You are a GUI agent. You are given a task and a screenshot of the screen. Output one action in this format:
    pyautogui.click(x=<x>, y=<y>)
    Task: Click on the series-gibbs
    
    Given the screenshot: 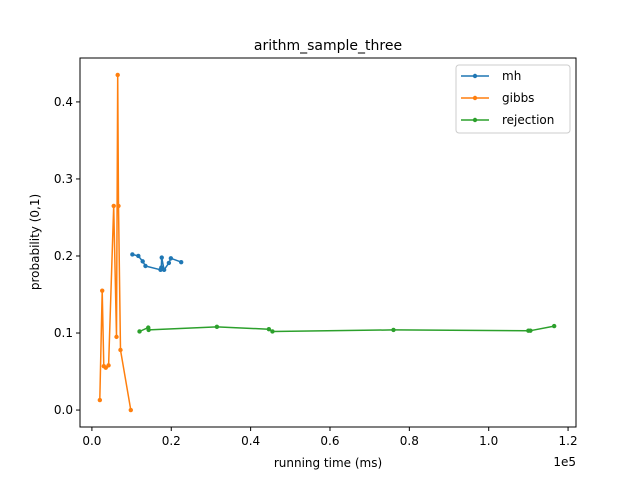 What is the action you would take?
    pyautogui.click(x=115, y=242)
    